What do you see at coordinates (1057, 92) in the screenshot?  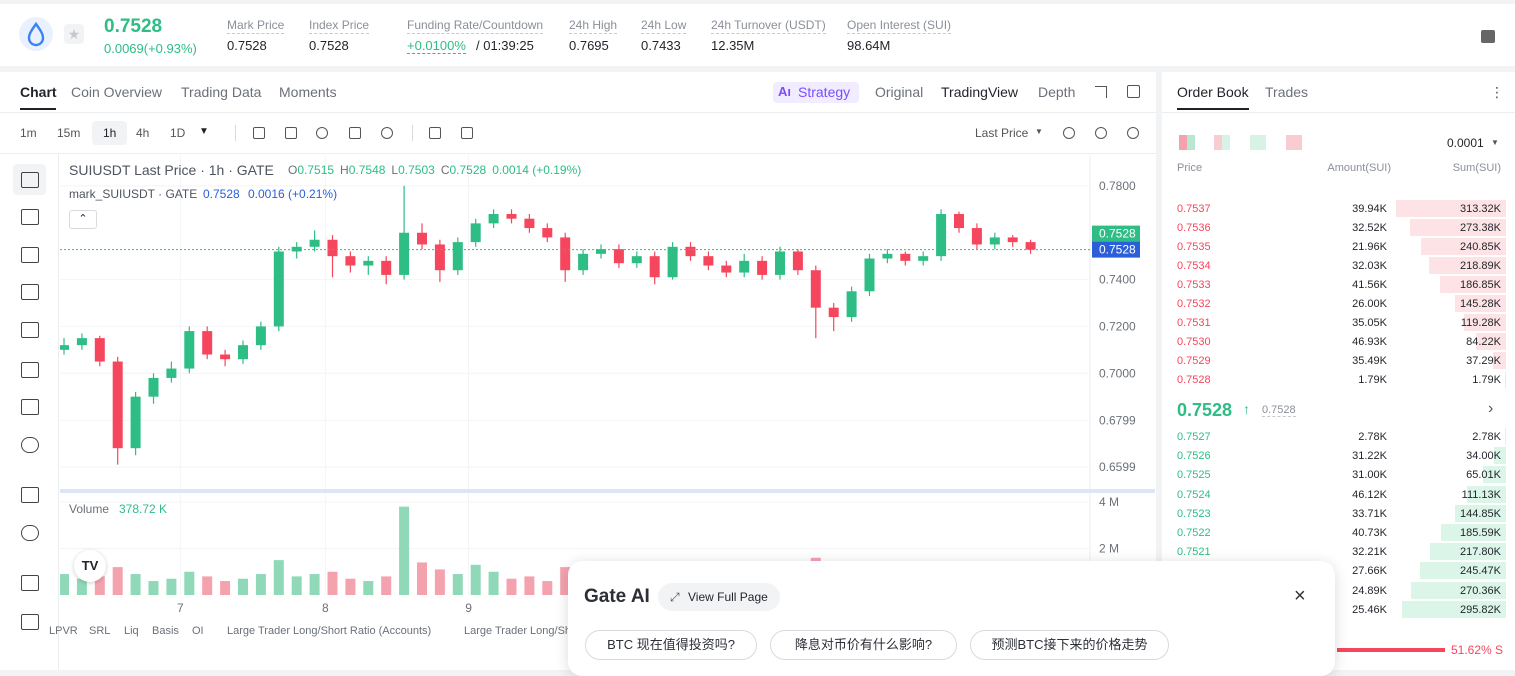 I see `view-tab: Depth` at bounding box center [1057, 92].